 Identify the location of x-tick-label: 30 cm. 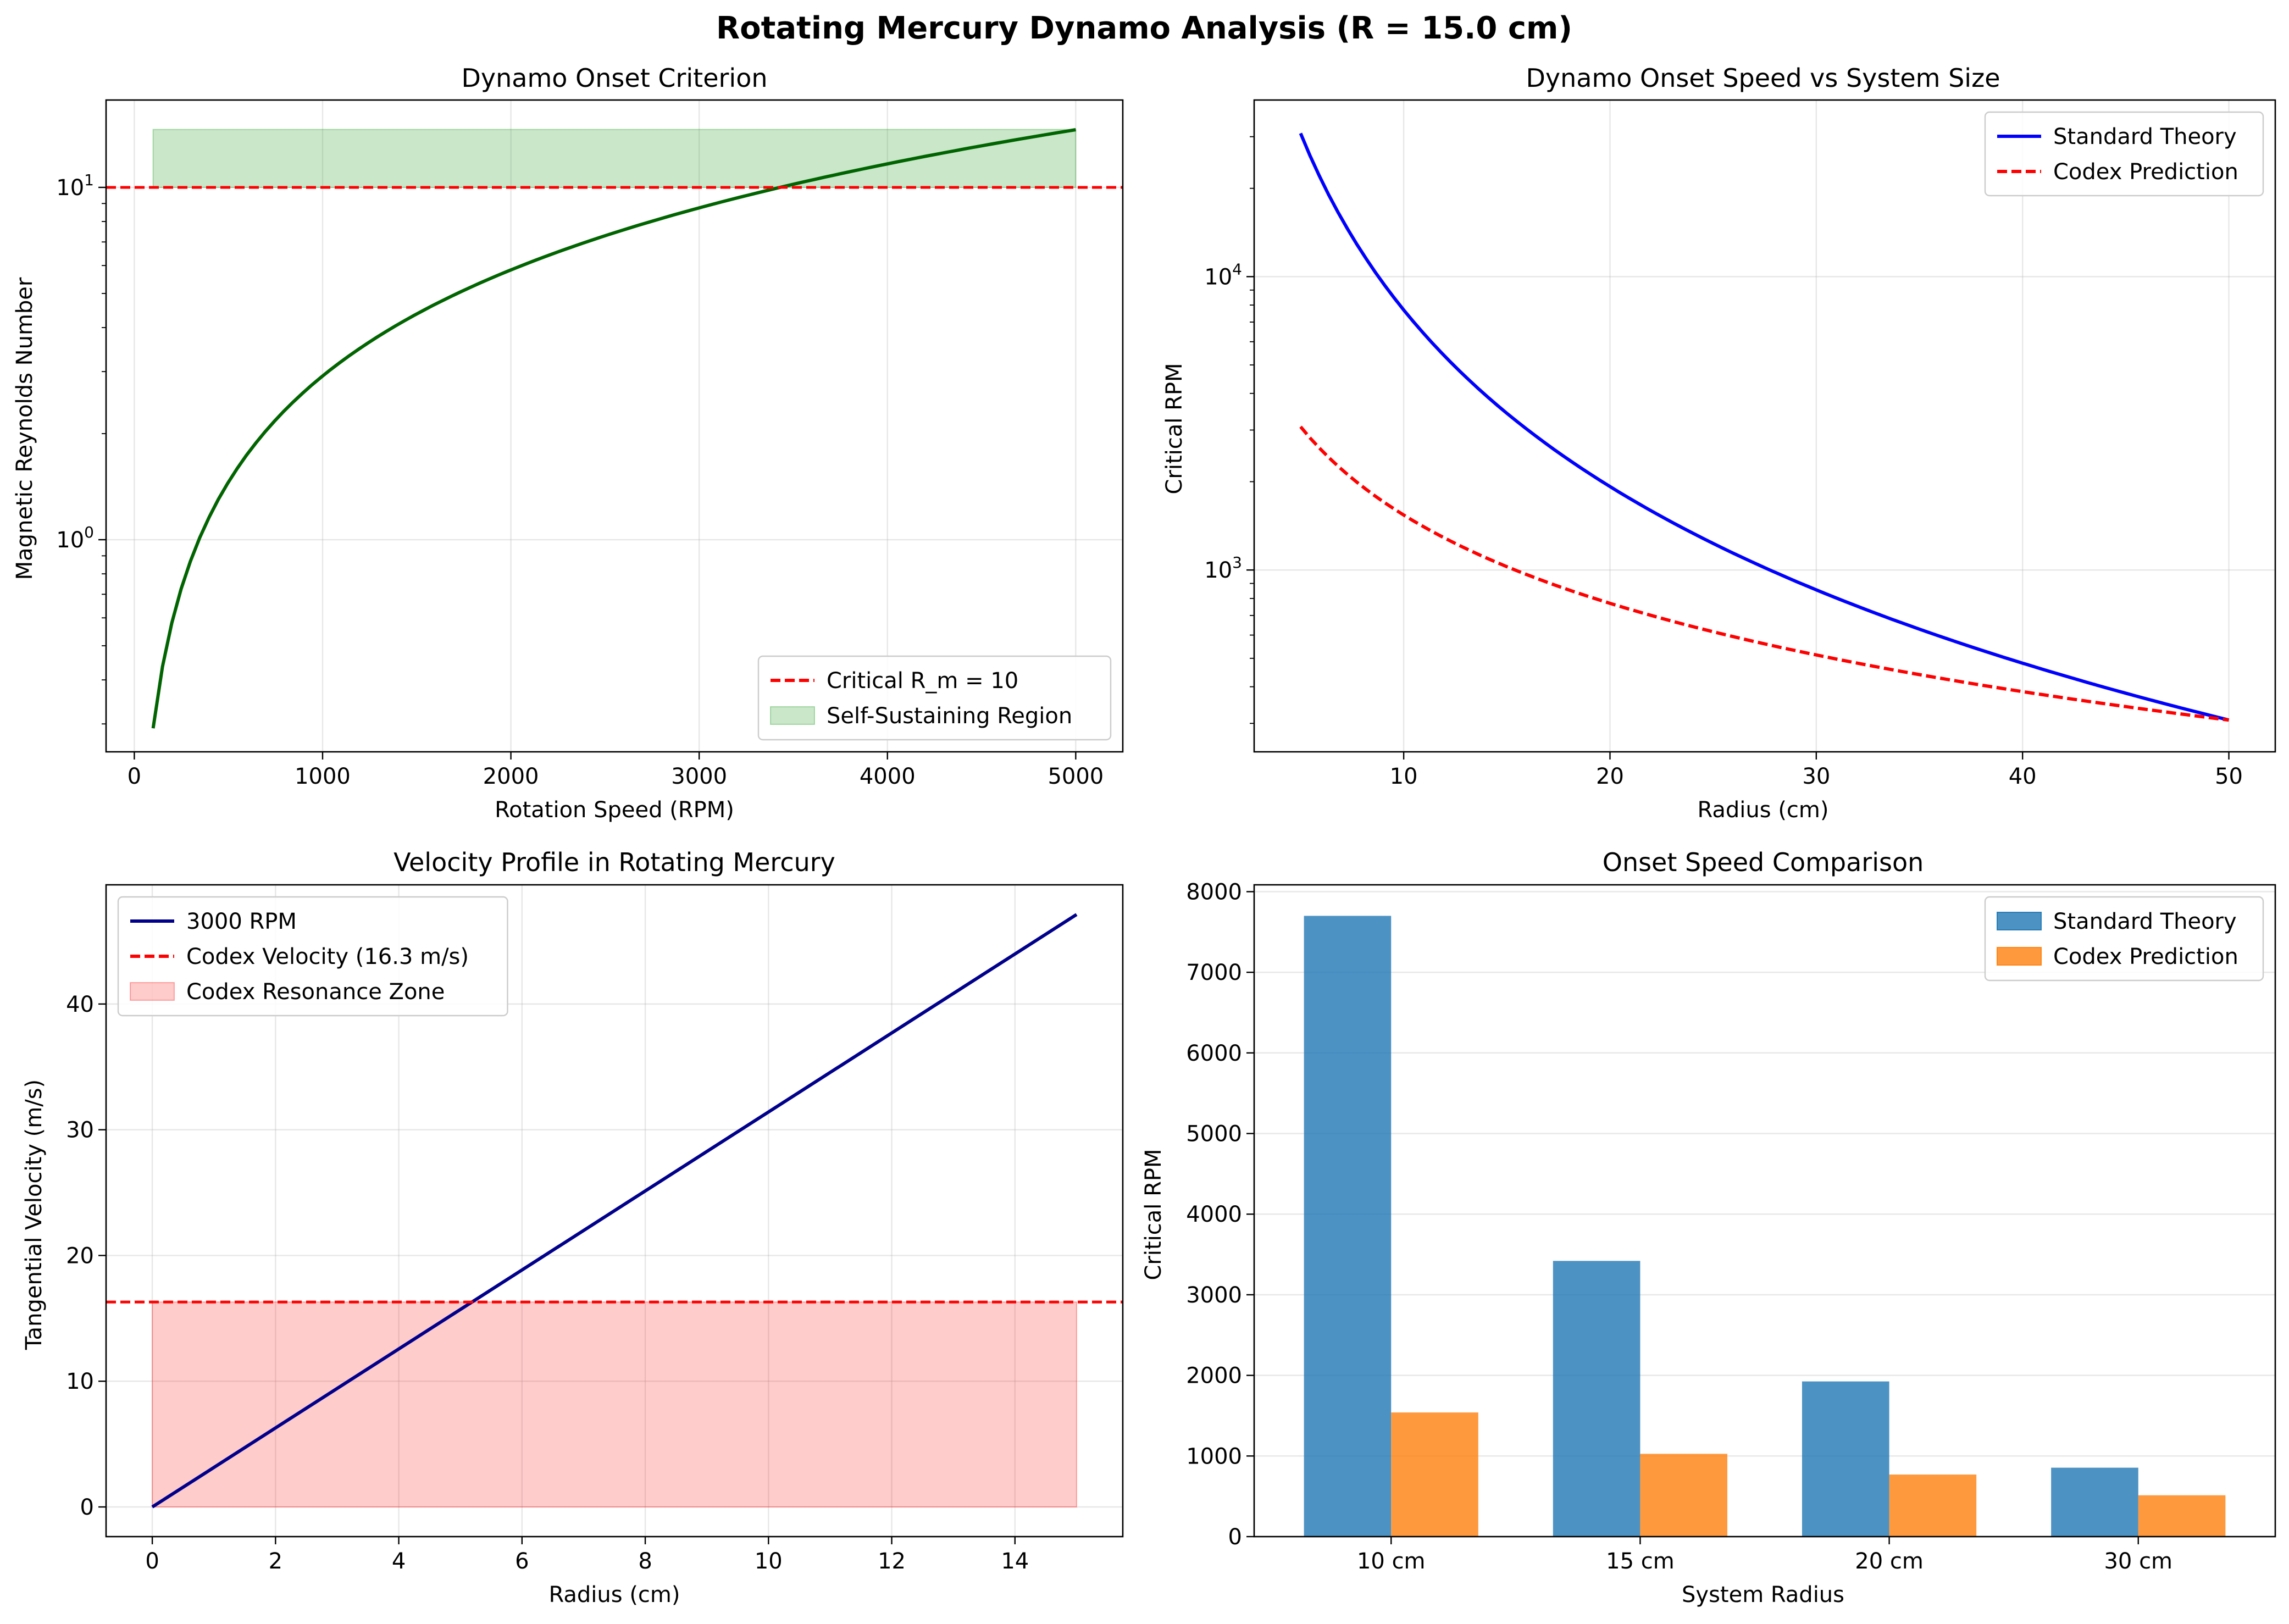
(2138, 1561).